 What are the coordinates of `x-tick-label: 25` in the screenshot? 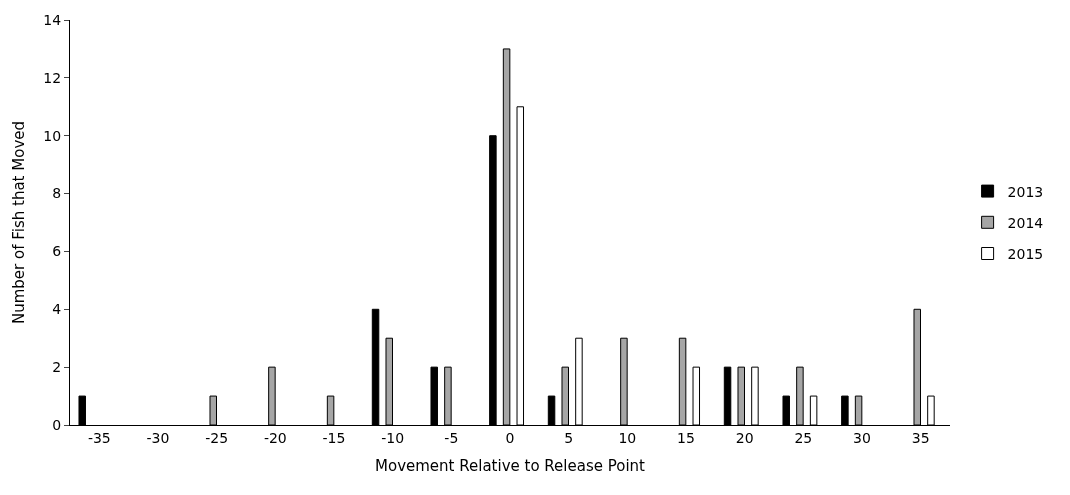 It's located at (803, 437).